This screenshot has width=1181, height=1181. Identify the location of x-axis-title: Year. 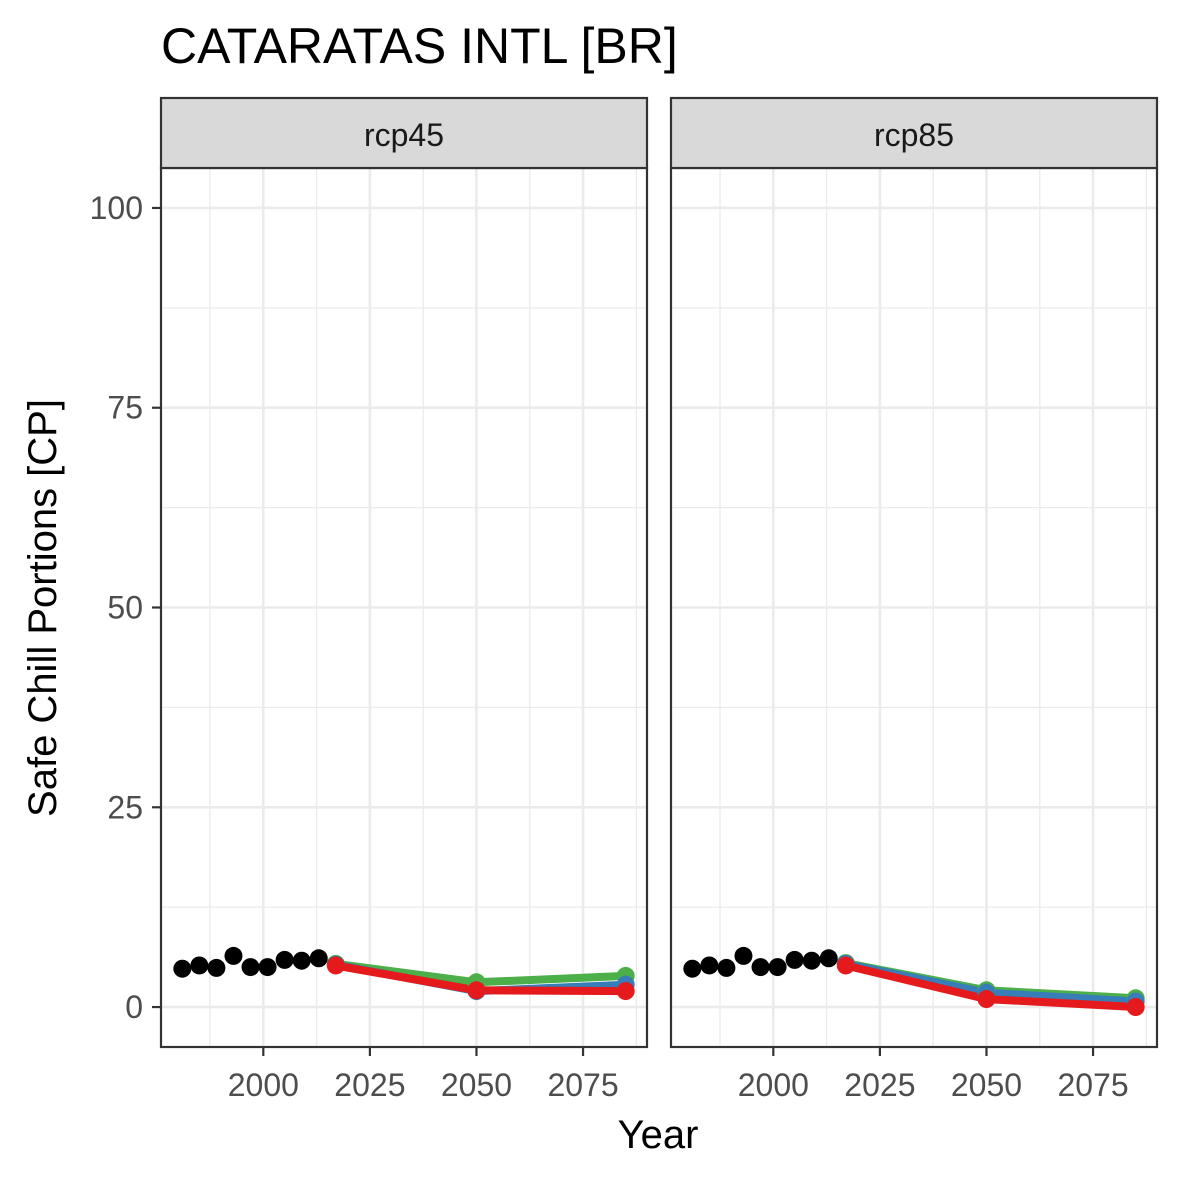
(658, 1135).